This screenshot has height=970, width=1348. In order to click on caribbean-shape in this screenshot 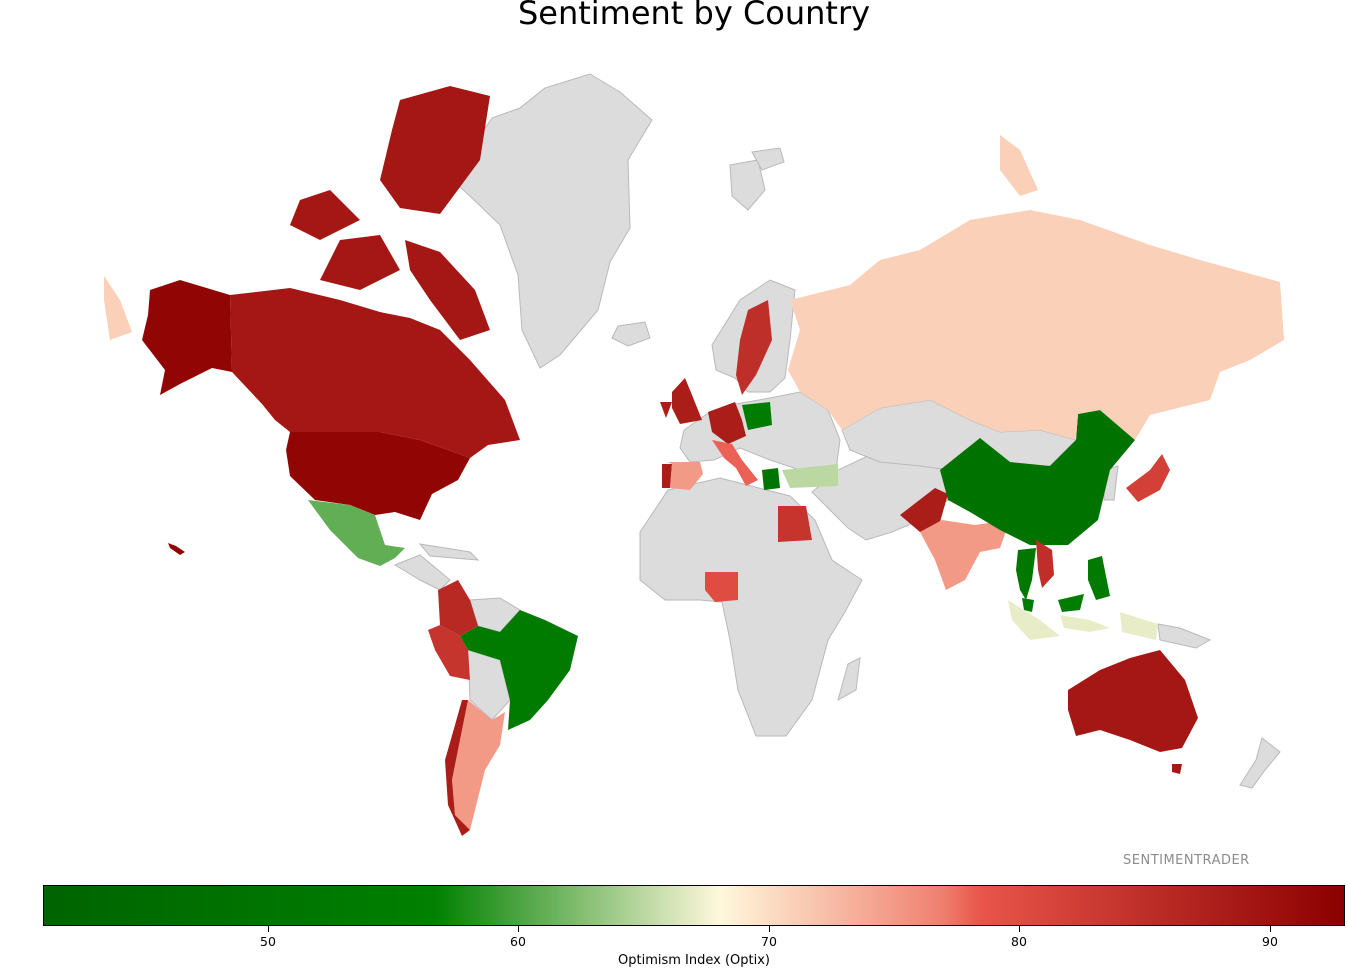, I will do `click(449, 552)`.